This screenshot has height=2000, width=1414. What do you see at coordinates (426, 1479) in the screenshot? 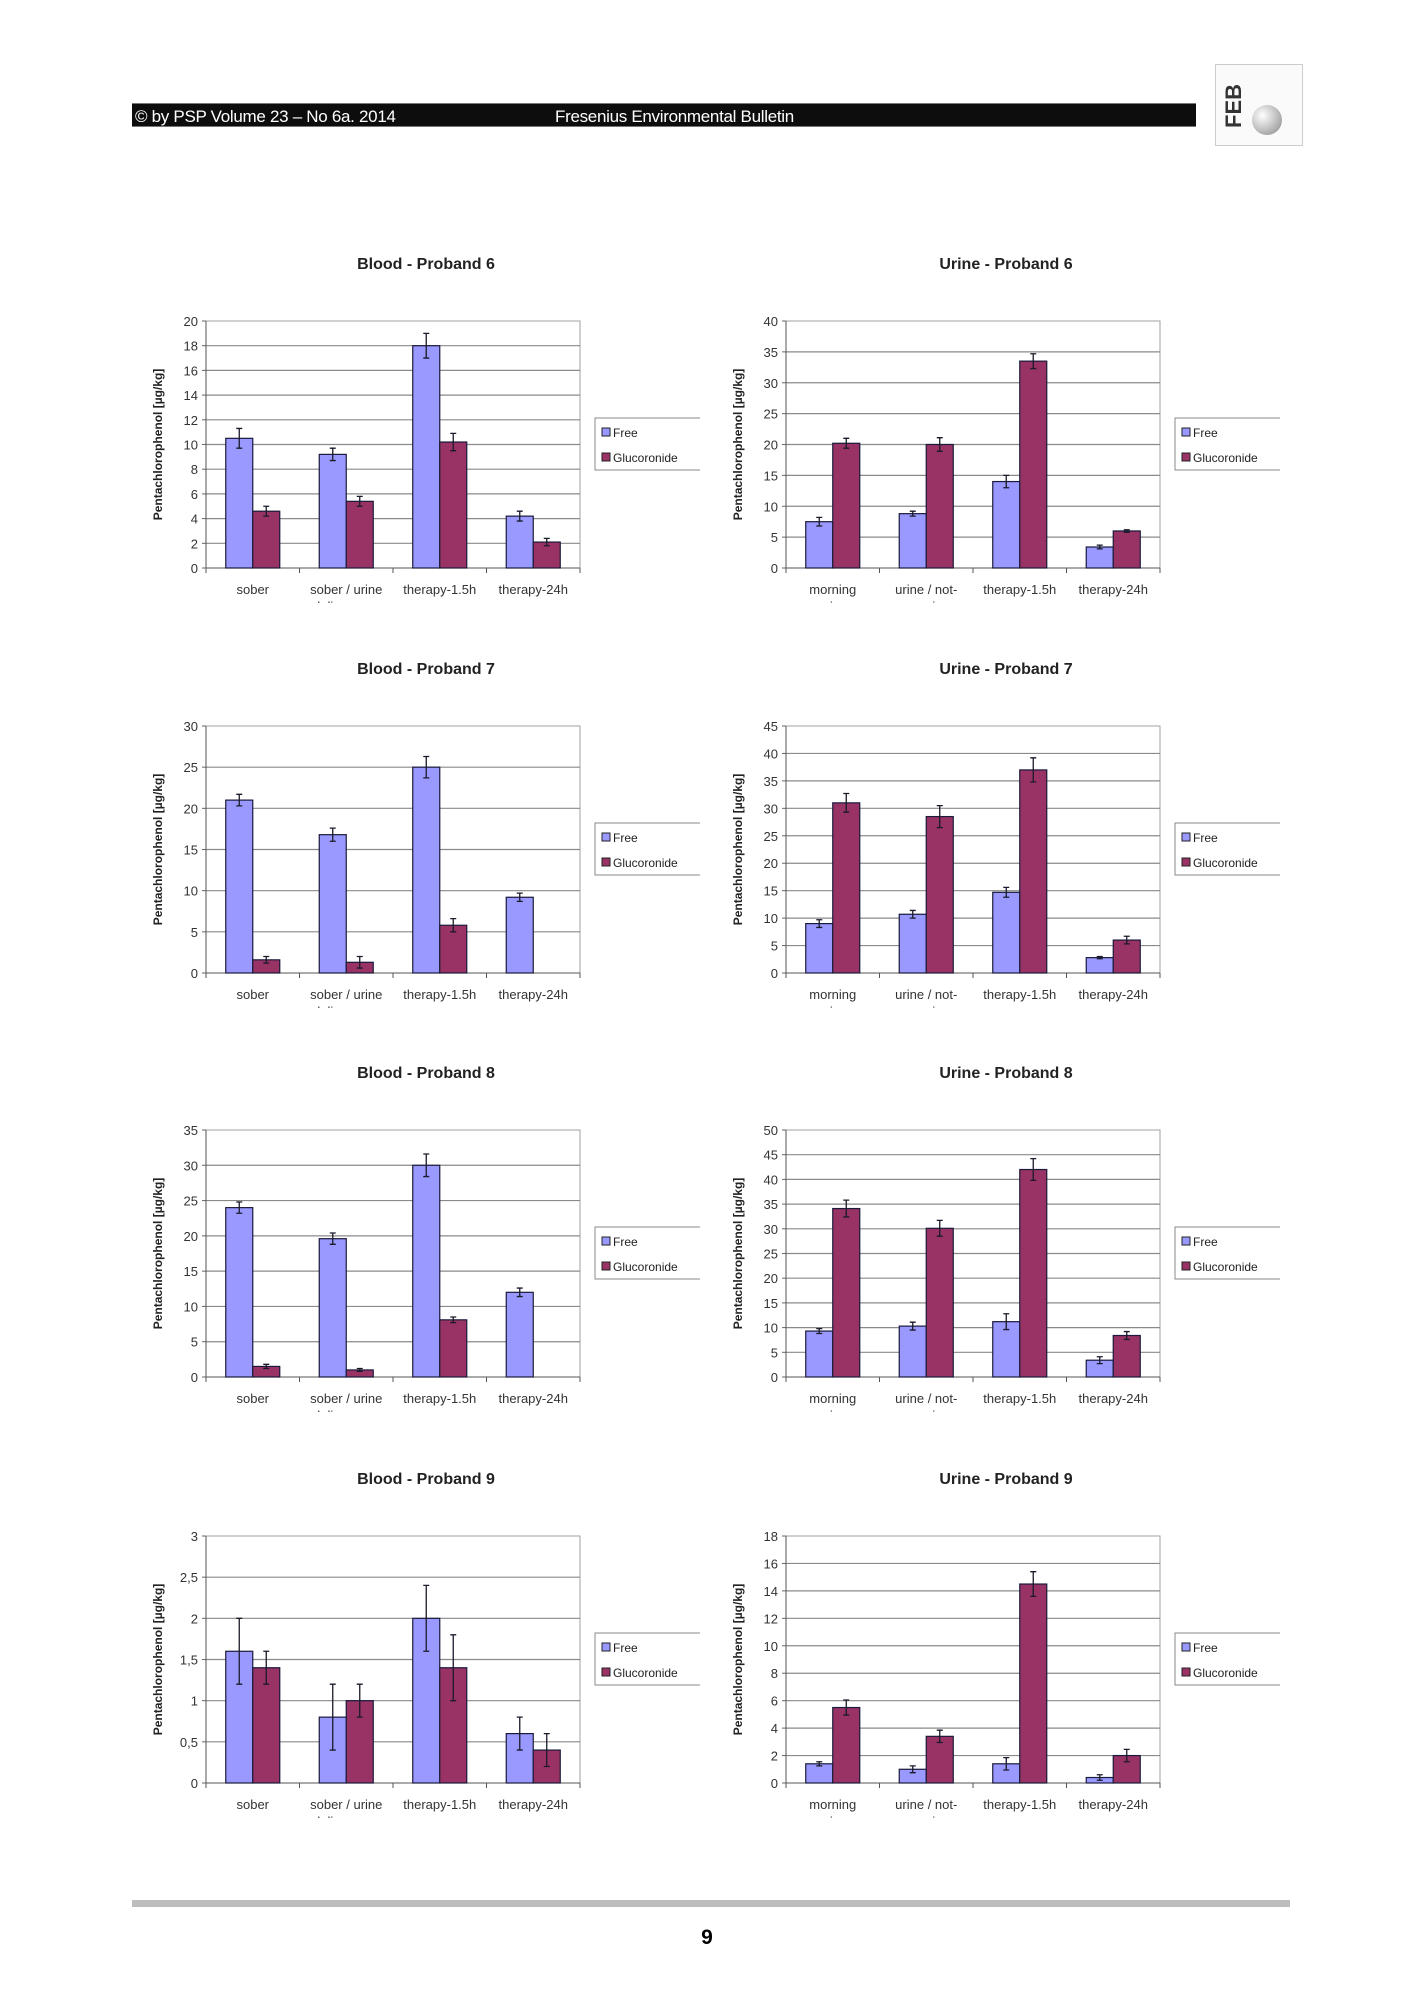
I see `chart-title: Blood - Proband 9` at bounding box center [426, 1479].